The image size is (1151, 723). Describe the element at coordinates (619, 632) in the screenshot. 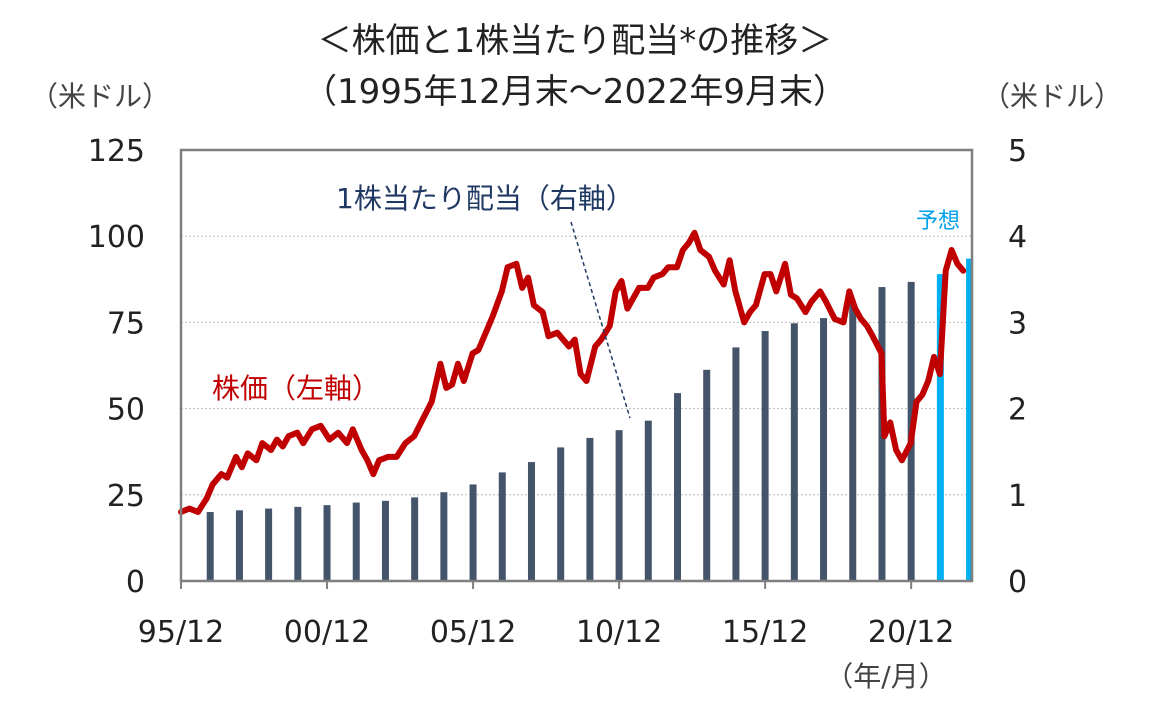

I see `x-tick-label: 10/12` at that location.